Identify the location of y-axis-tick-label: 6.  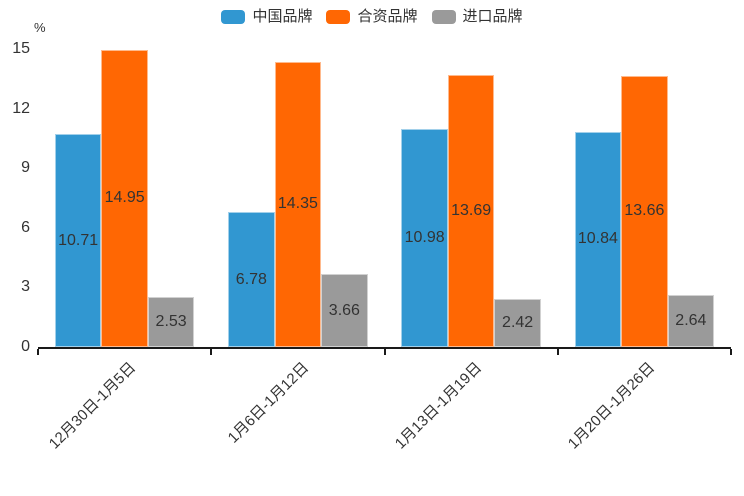
(25, 227).